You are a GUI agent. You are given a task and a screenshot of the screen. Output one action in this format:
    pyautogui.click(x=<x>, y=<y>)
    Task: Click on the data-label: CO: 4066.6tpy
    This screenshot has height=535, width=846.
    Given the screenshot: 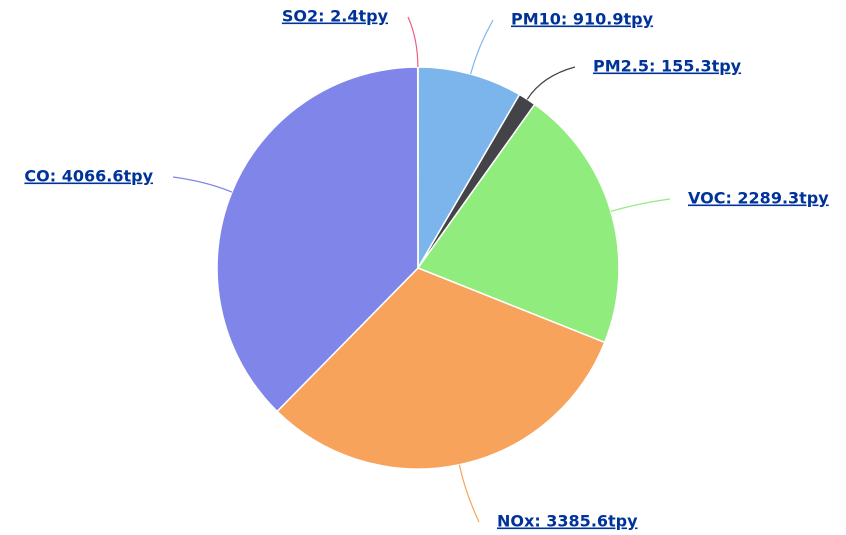 What is the action you would take?
    pyautogui.click(x=88, y=176)
    